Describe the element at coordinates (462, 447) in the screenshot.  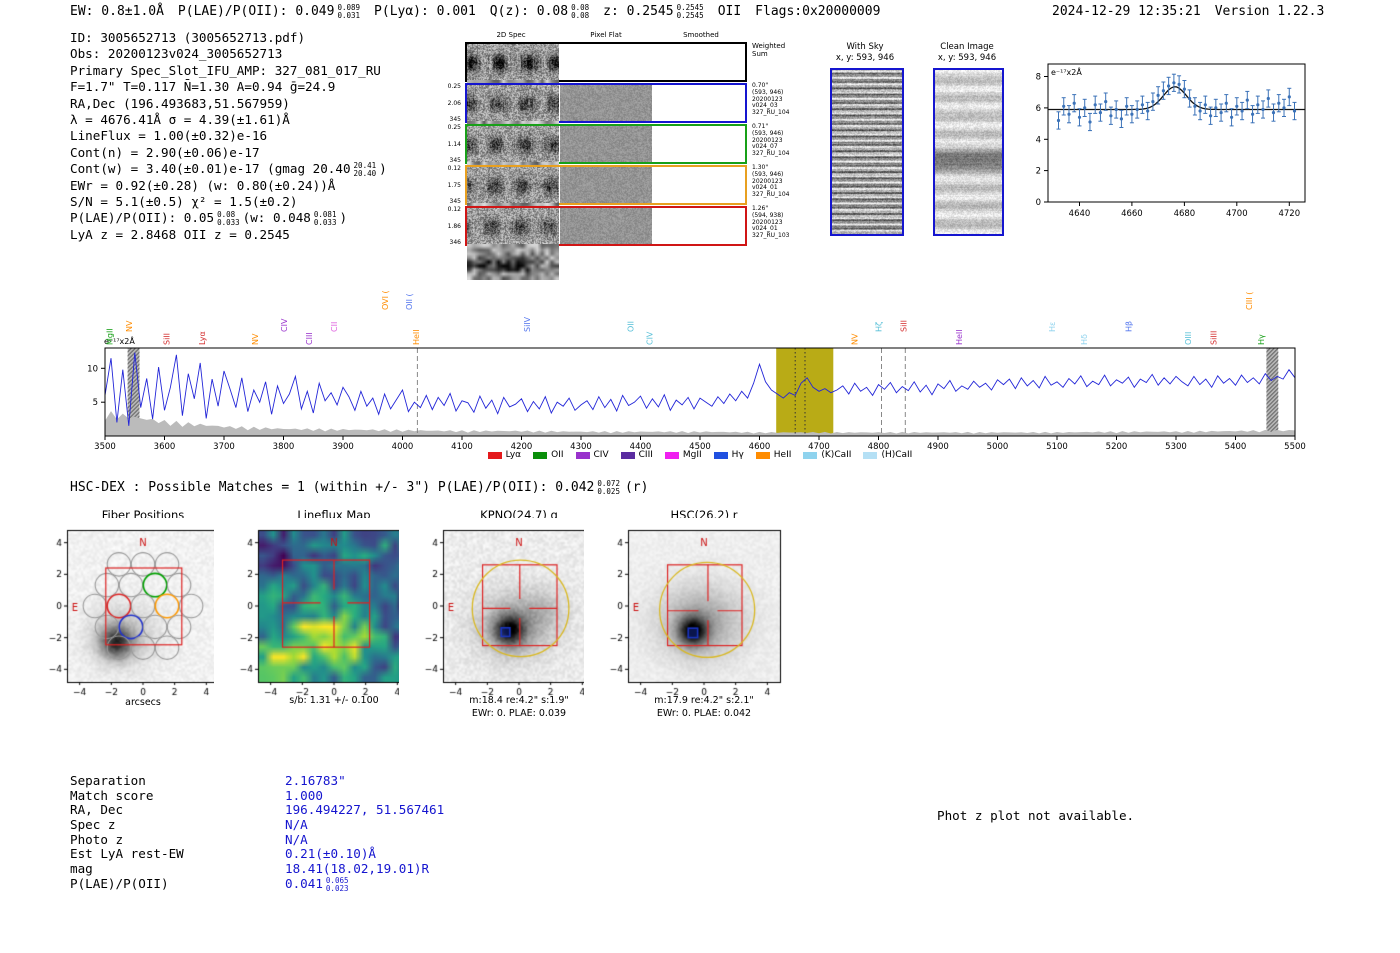
I see `svg-text: 4100` at that location.